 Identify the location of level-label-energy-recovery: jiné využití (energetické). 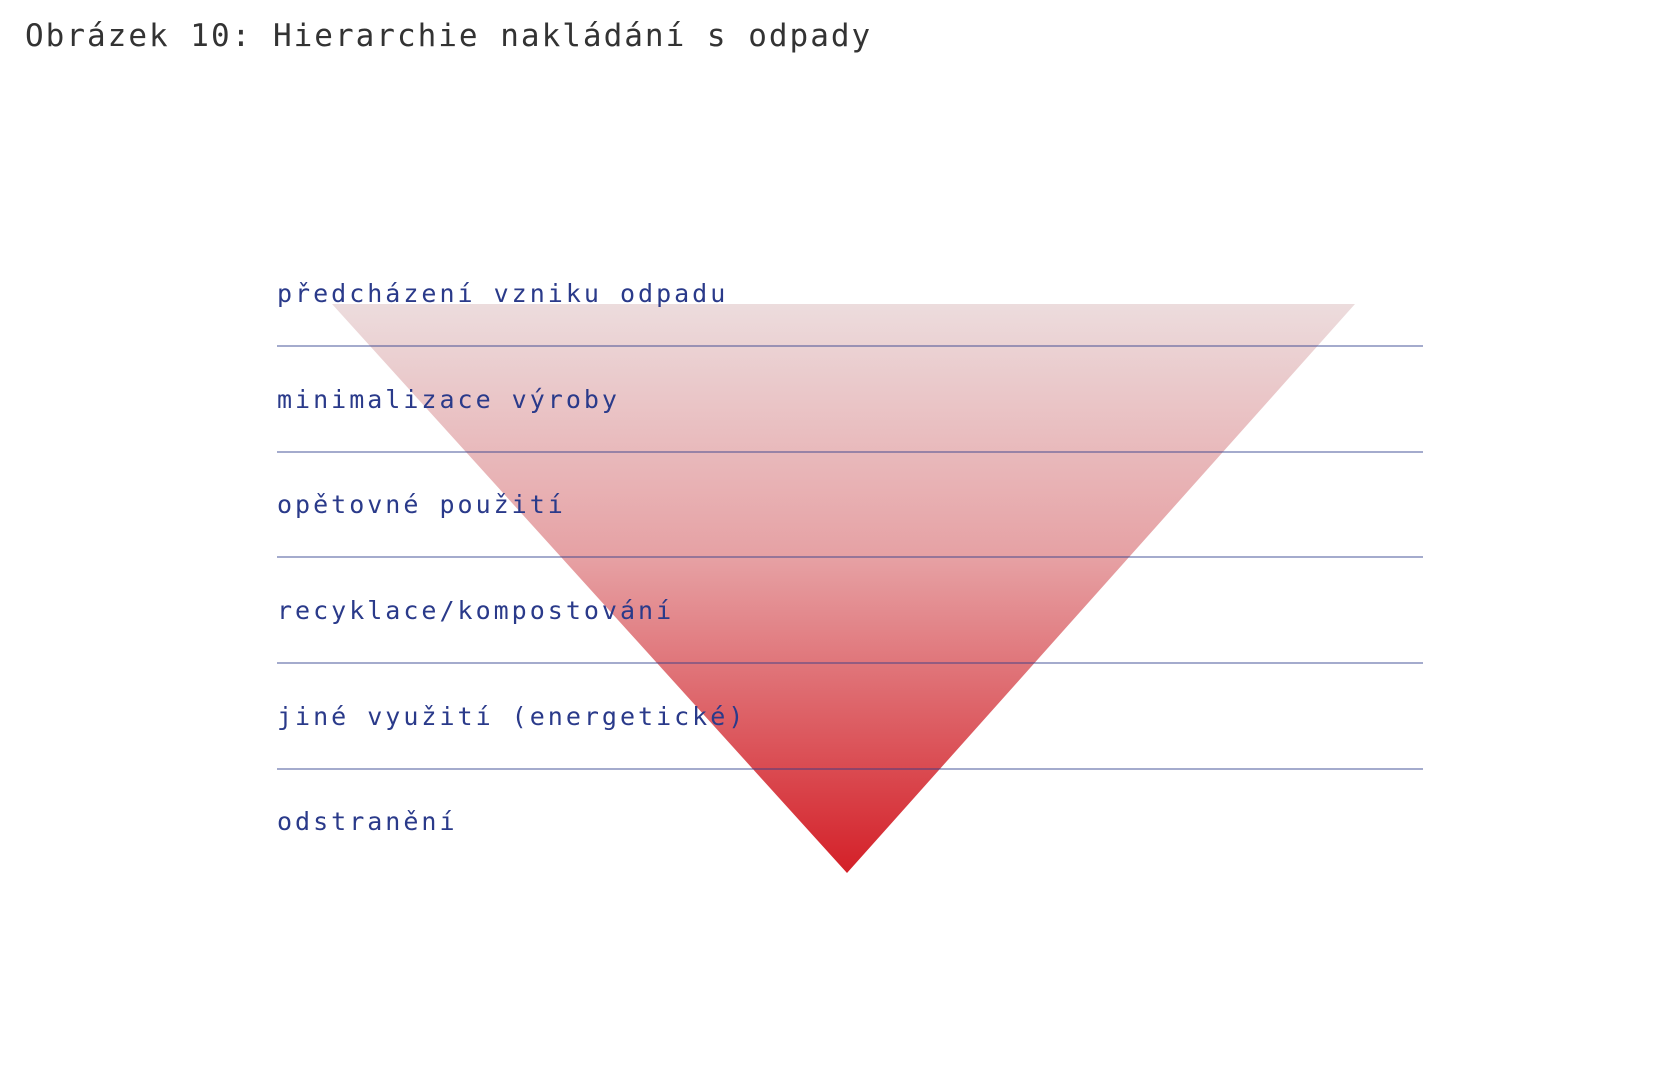
(512, 716).